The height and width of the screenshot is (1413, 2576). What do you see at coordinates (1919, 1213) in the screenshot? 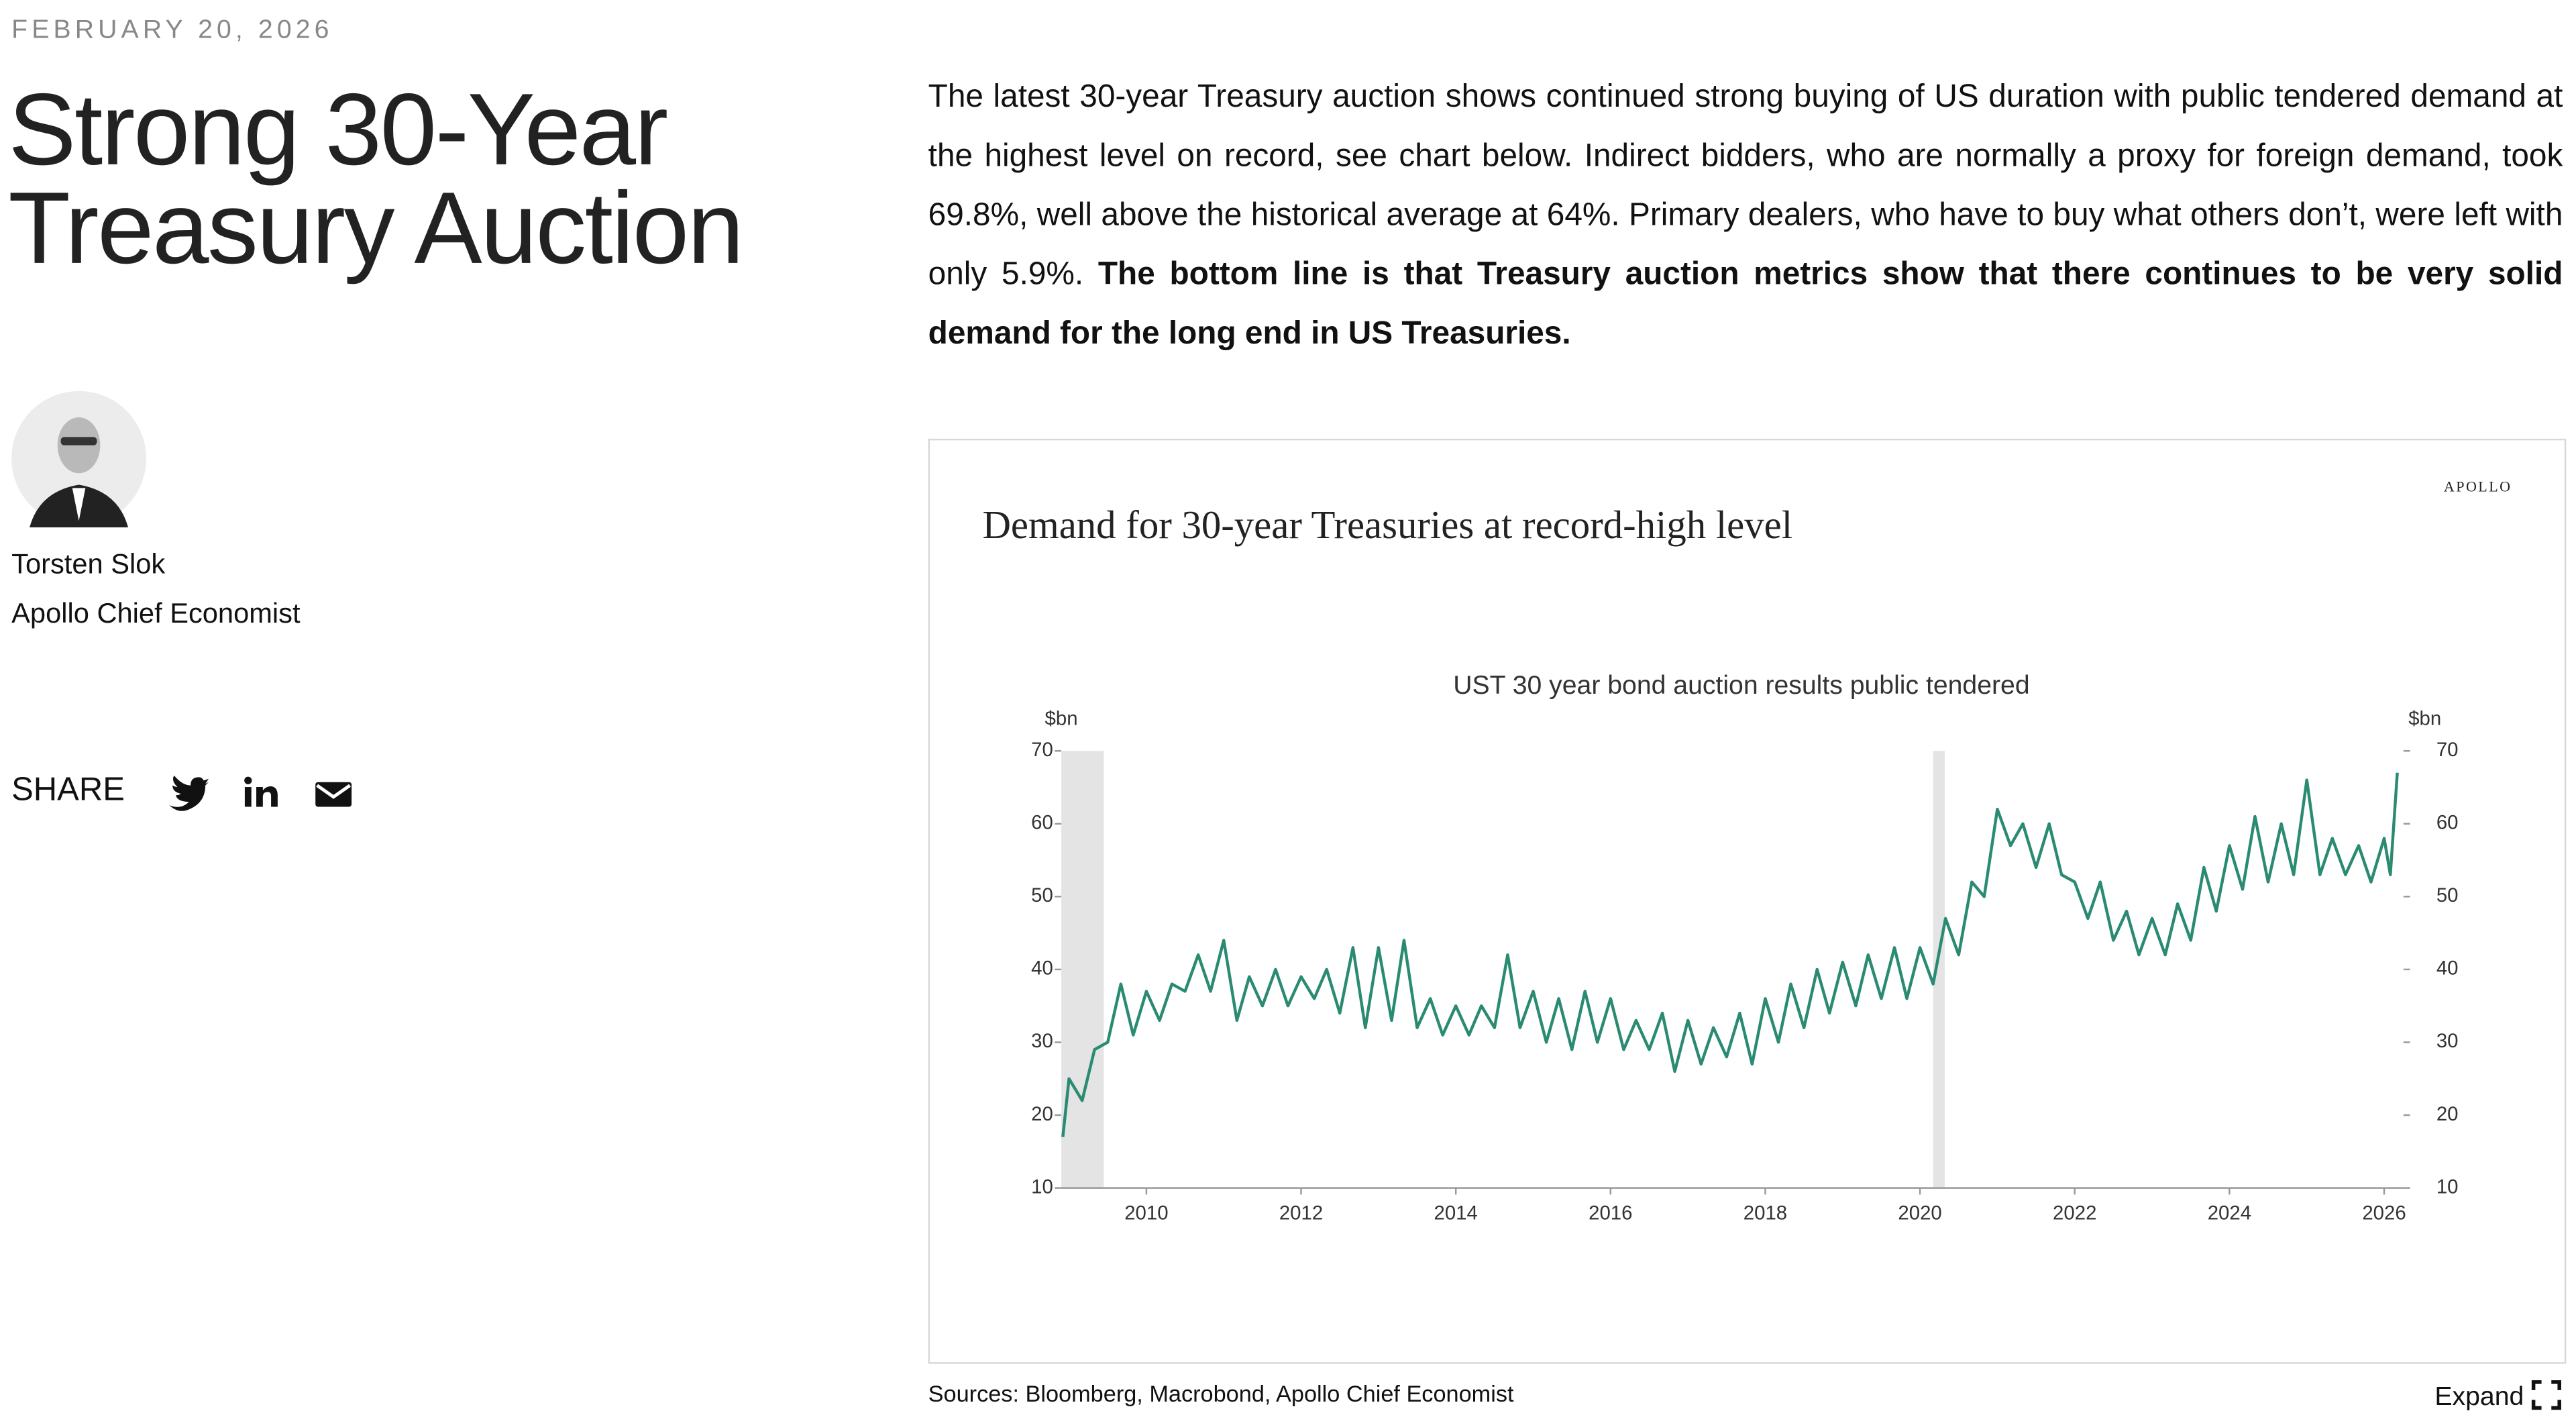
I see `x-tick-label: 2020` at bounding box center [1919, 1213].